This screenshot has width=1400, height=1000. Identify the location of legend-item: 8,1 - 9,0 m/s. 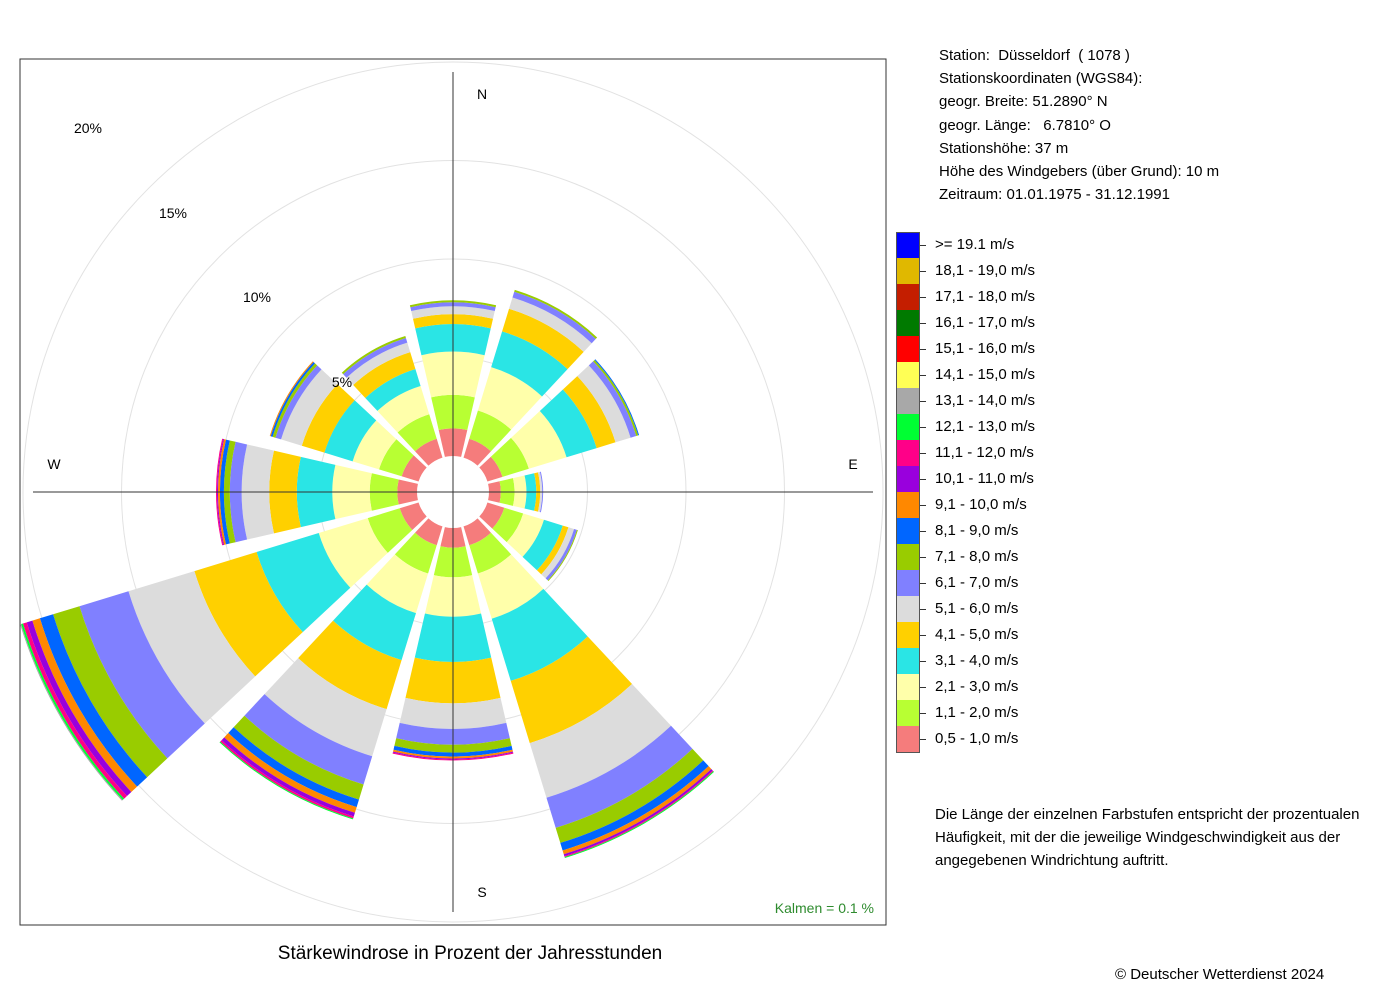
(1006, 531).